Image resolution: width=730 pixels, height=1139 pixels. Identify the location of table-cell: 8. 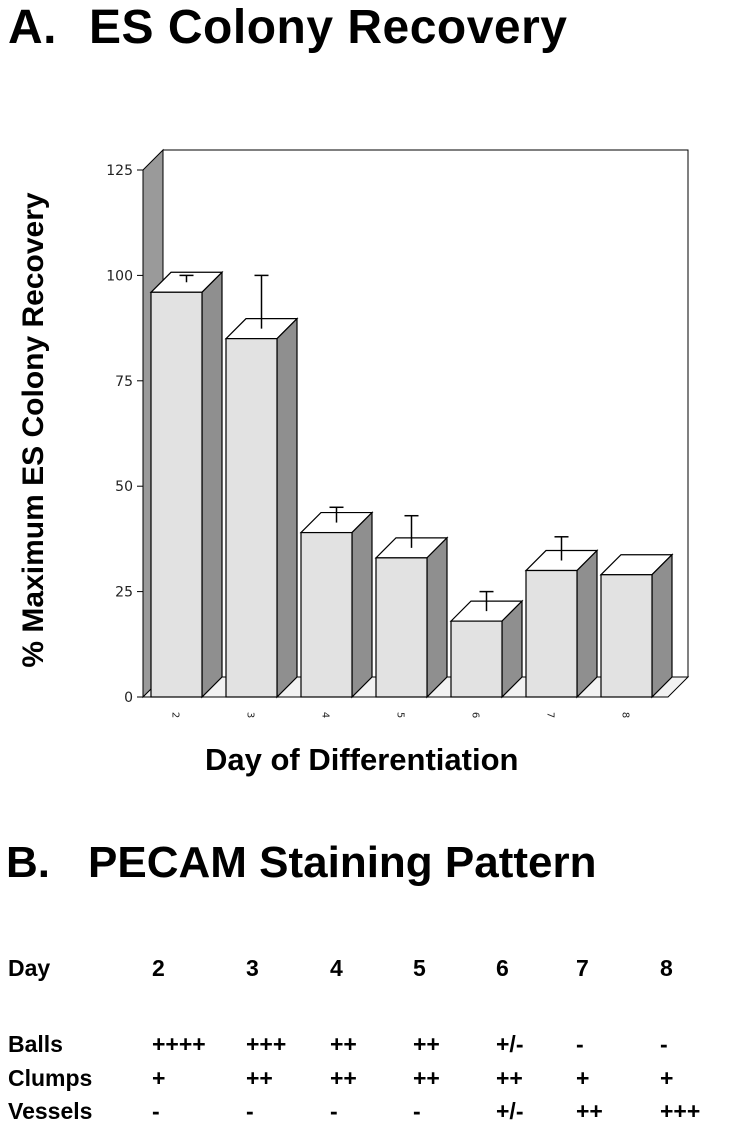
(666, 968).